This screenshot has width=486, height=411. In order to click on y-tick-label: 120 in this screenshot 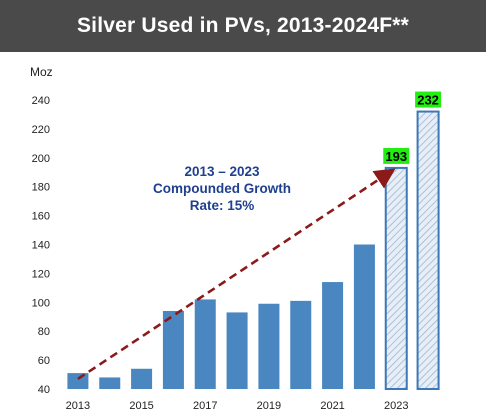, I will do `click(41, 274)`.